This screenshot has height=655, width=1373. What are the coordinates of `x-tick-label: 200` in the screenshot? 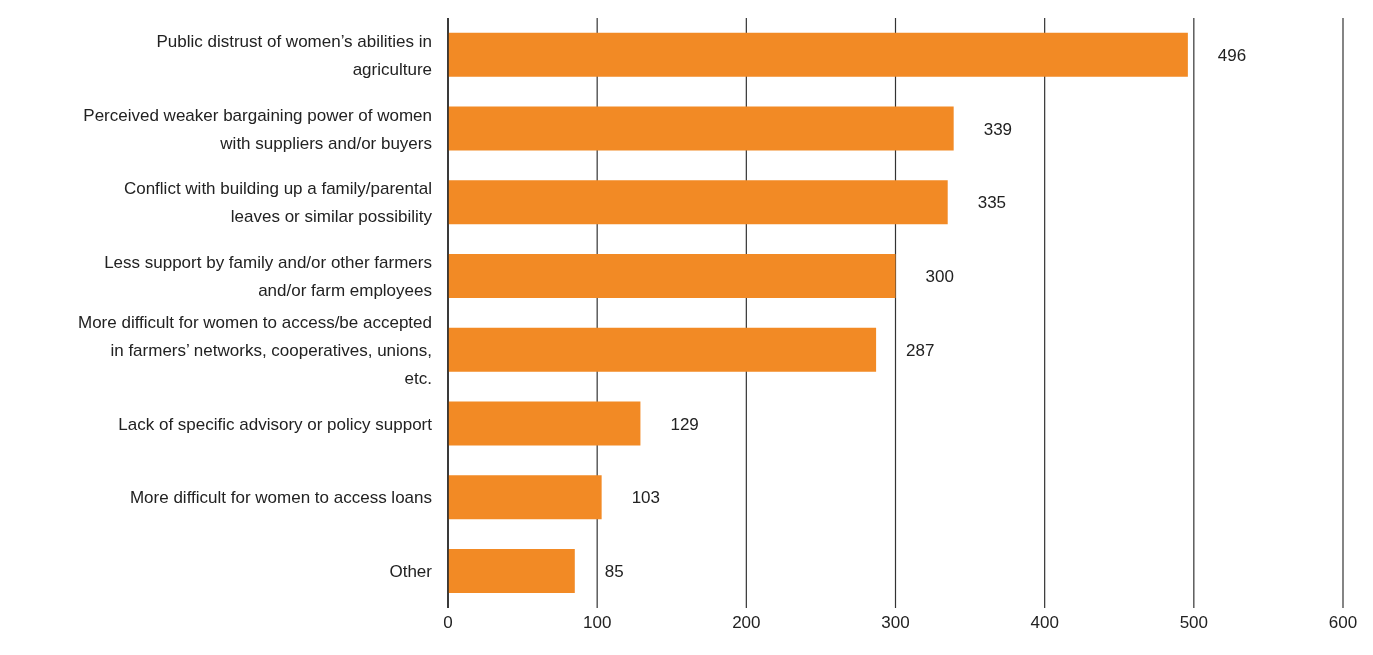 It's located at (746, 623).